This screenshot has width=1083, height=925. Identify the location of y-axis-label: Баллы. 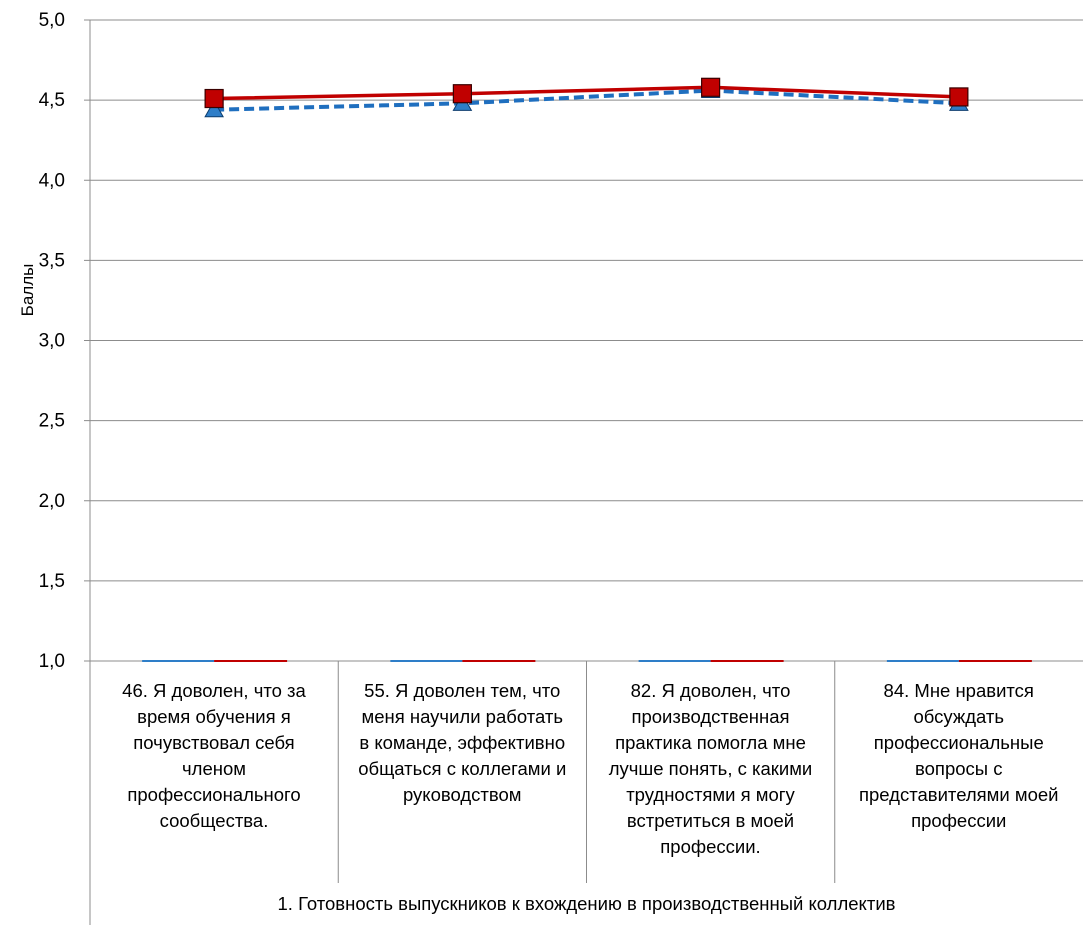
(27, 290).